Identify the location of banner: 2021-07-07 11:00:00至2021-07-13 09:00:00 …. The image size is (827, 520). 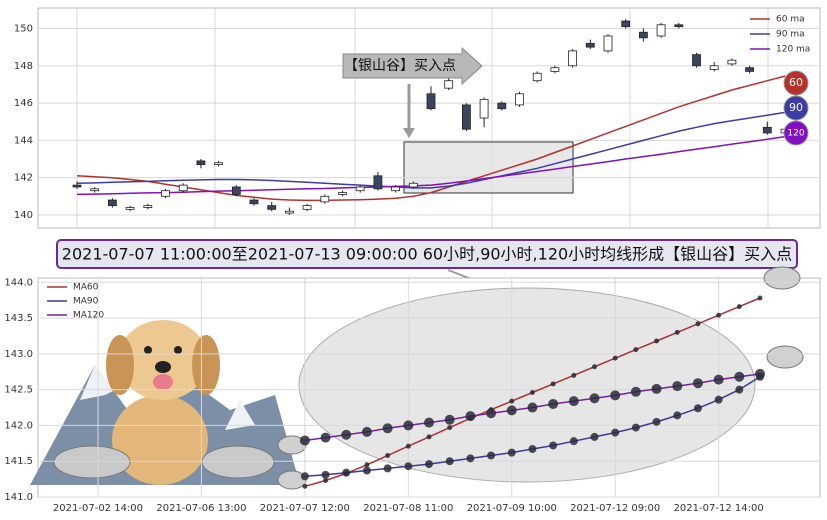
(427, 254).